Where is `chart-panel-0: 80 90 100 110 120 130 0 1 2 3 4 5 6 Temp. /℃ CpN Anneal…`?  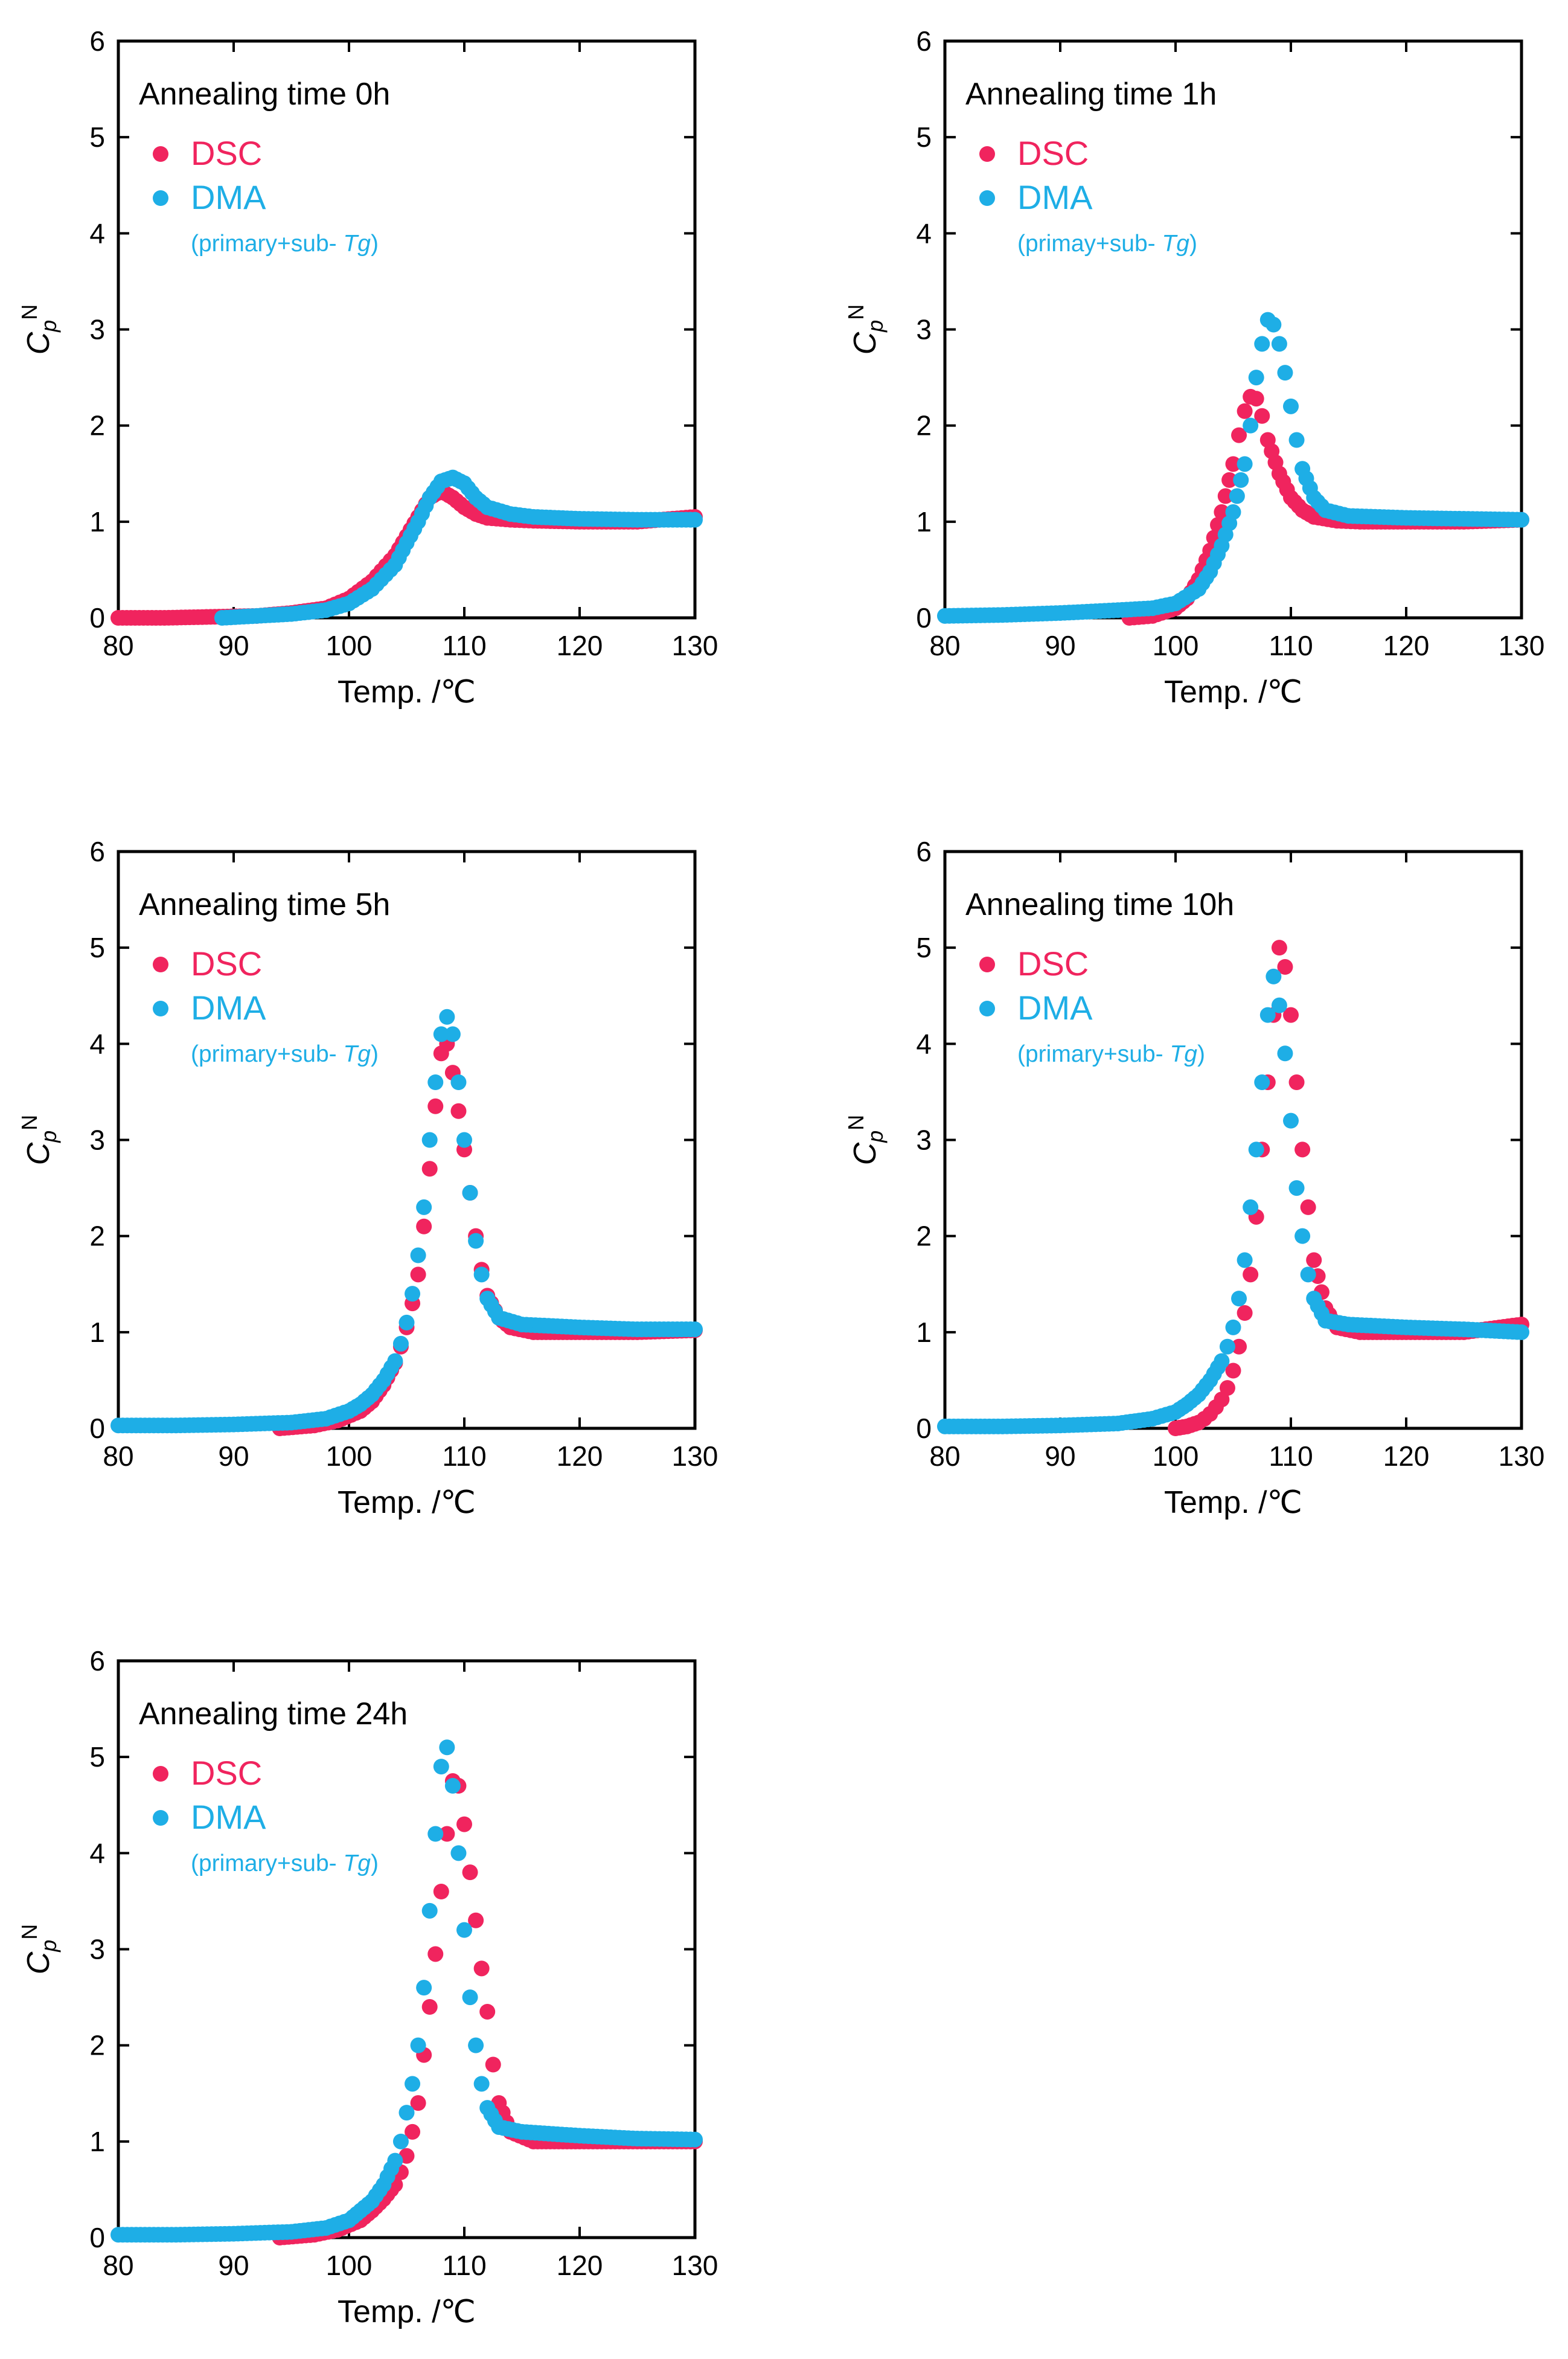
chart-panel-0: 80 90 100 110 120 130 0 1 2 3 4 5 6 Temp. /℃ CpN Anneal… is located at coordinates (367, 367).